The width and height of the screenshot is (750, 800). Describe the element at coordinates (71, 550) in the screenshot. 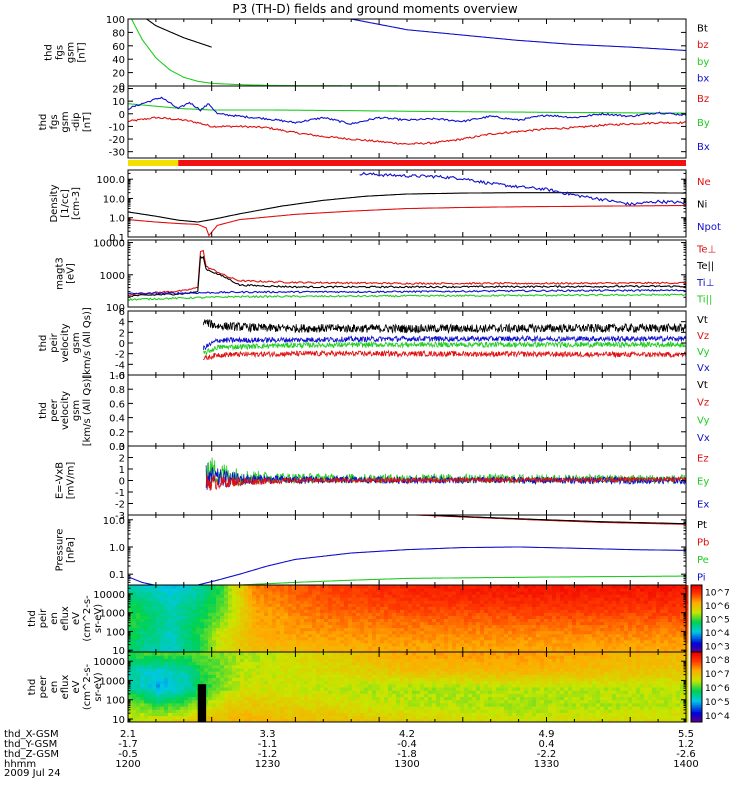

I see `y-axis-label: [nPa]` at that location.